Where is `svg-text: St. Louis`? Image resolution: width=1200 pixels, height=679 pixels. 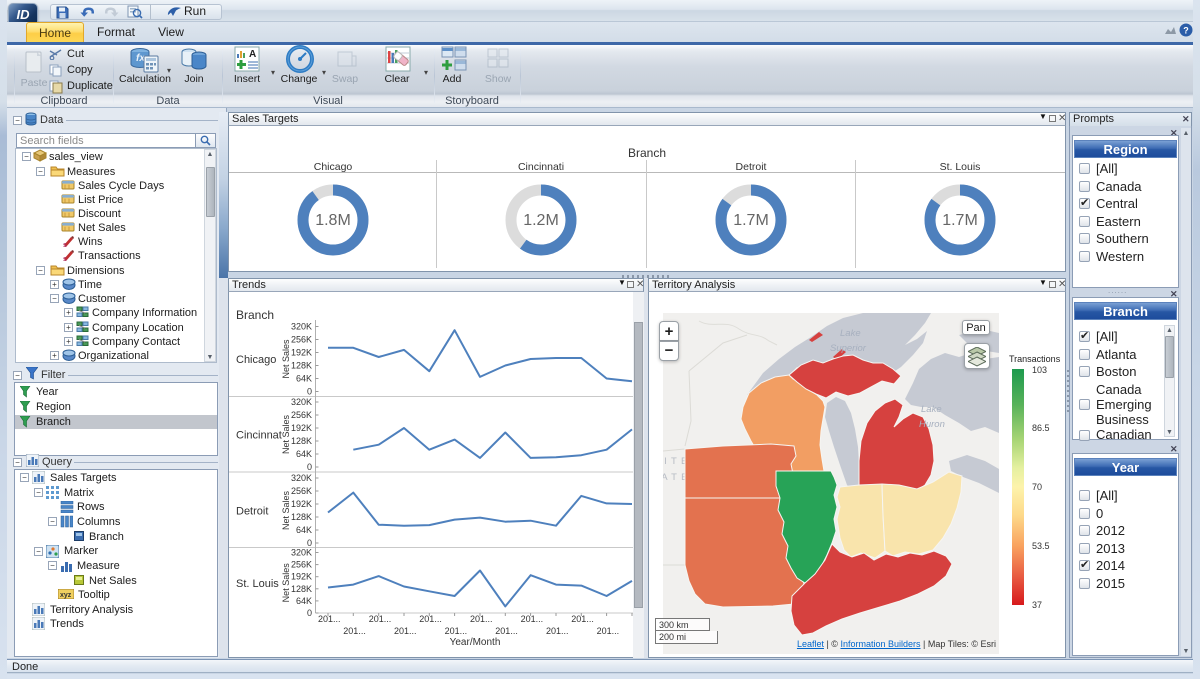 svg-text: St. Louis is located at coordinates (257, 584).